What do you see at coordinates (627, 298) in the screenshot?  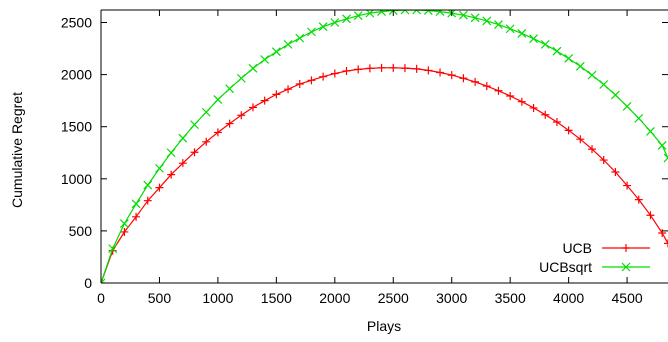 I see `x-tick-label: 4500` at bounding box center [627, 298].